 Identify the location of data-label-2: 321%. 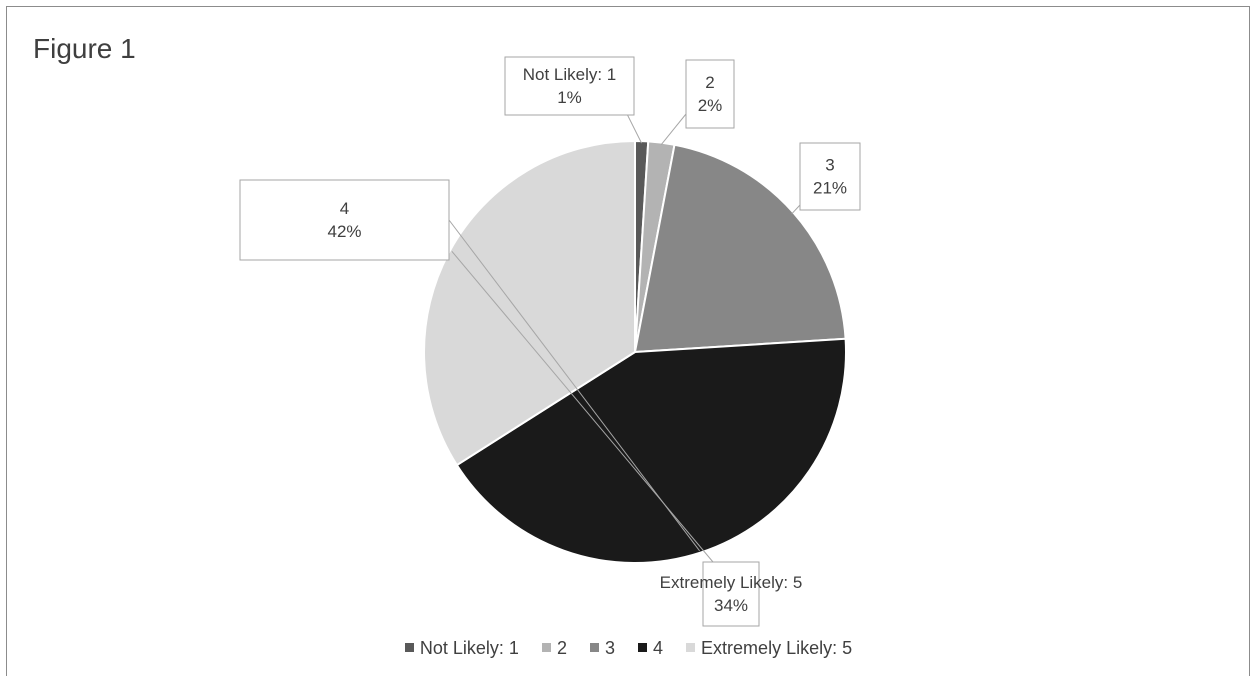
(826, 178).